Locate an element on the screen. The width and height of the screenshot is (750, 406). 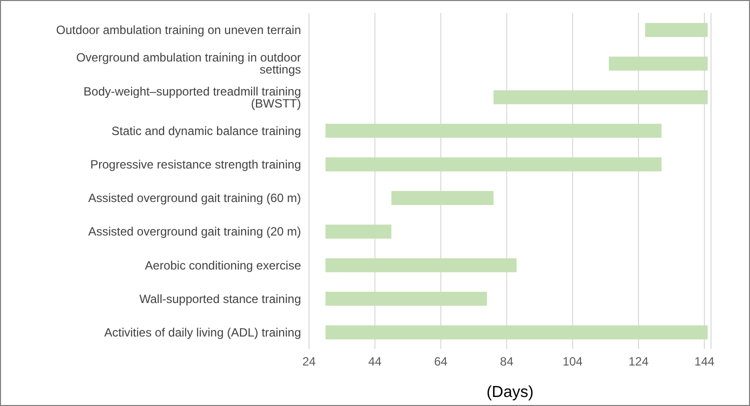
x-tick-label: 44 is located at coordinates (375, 361).